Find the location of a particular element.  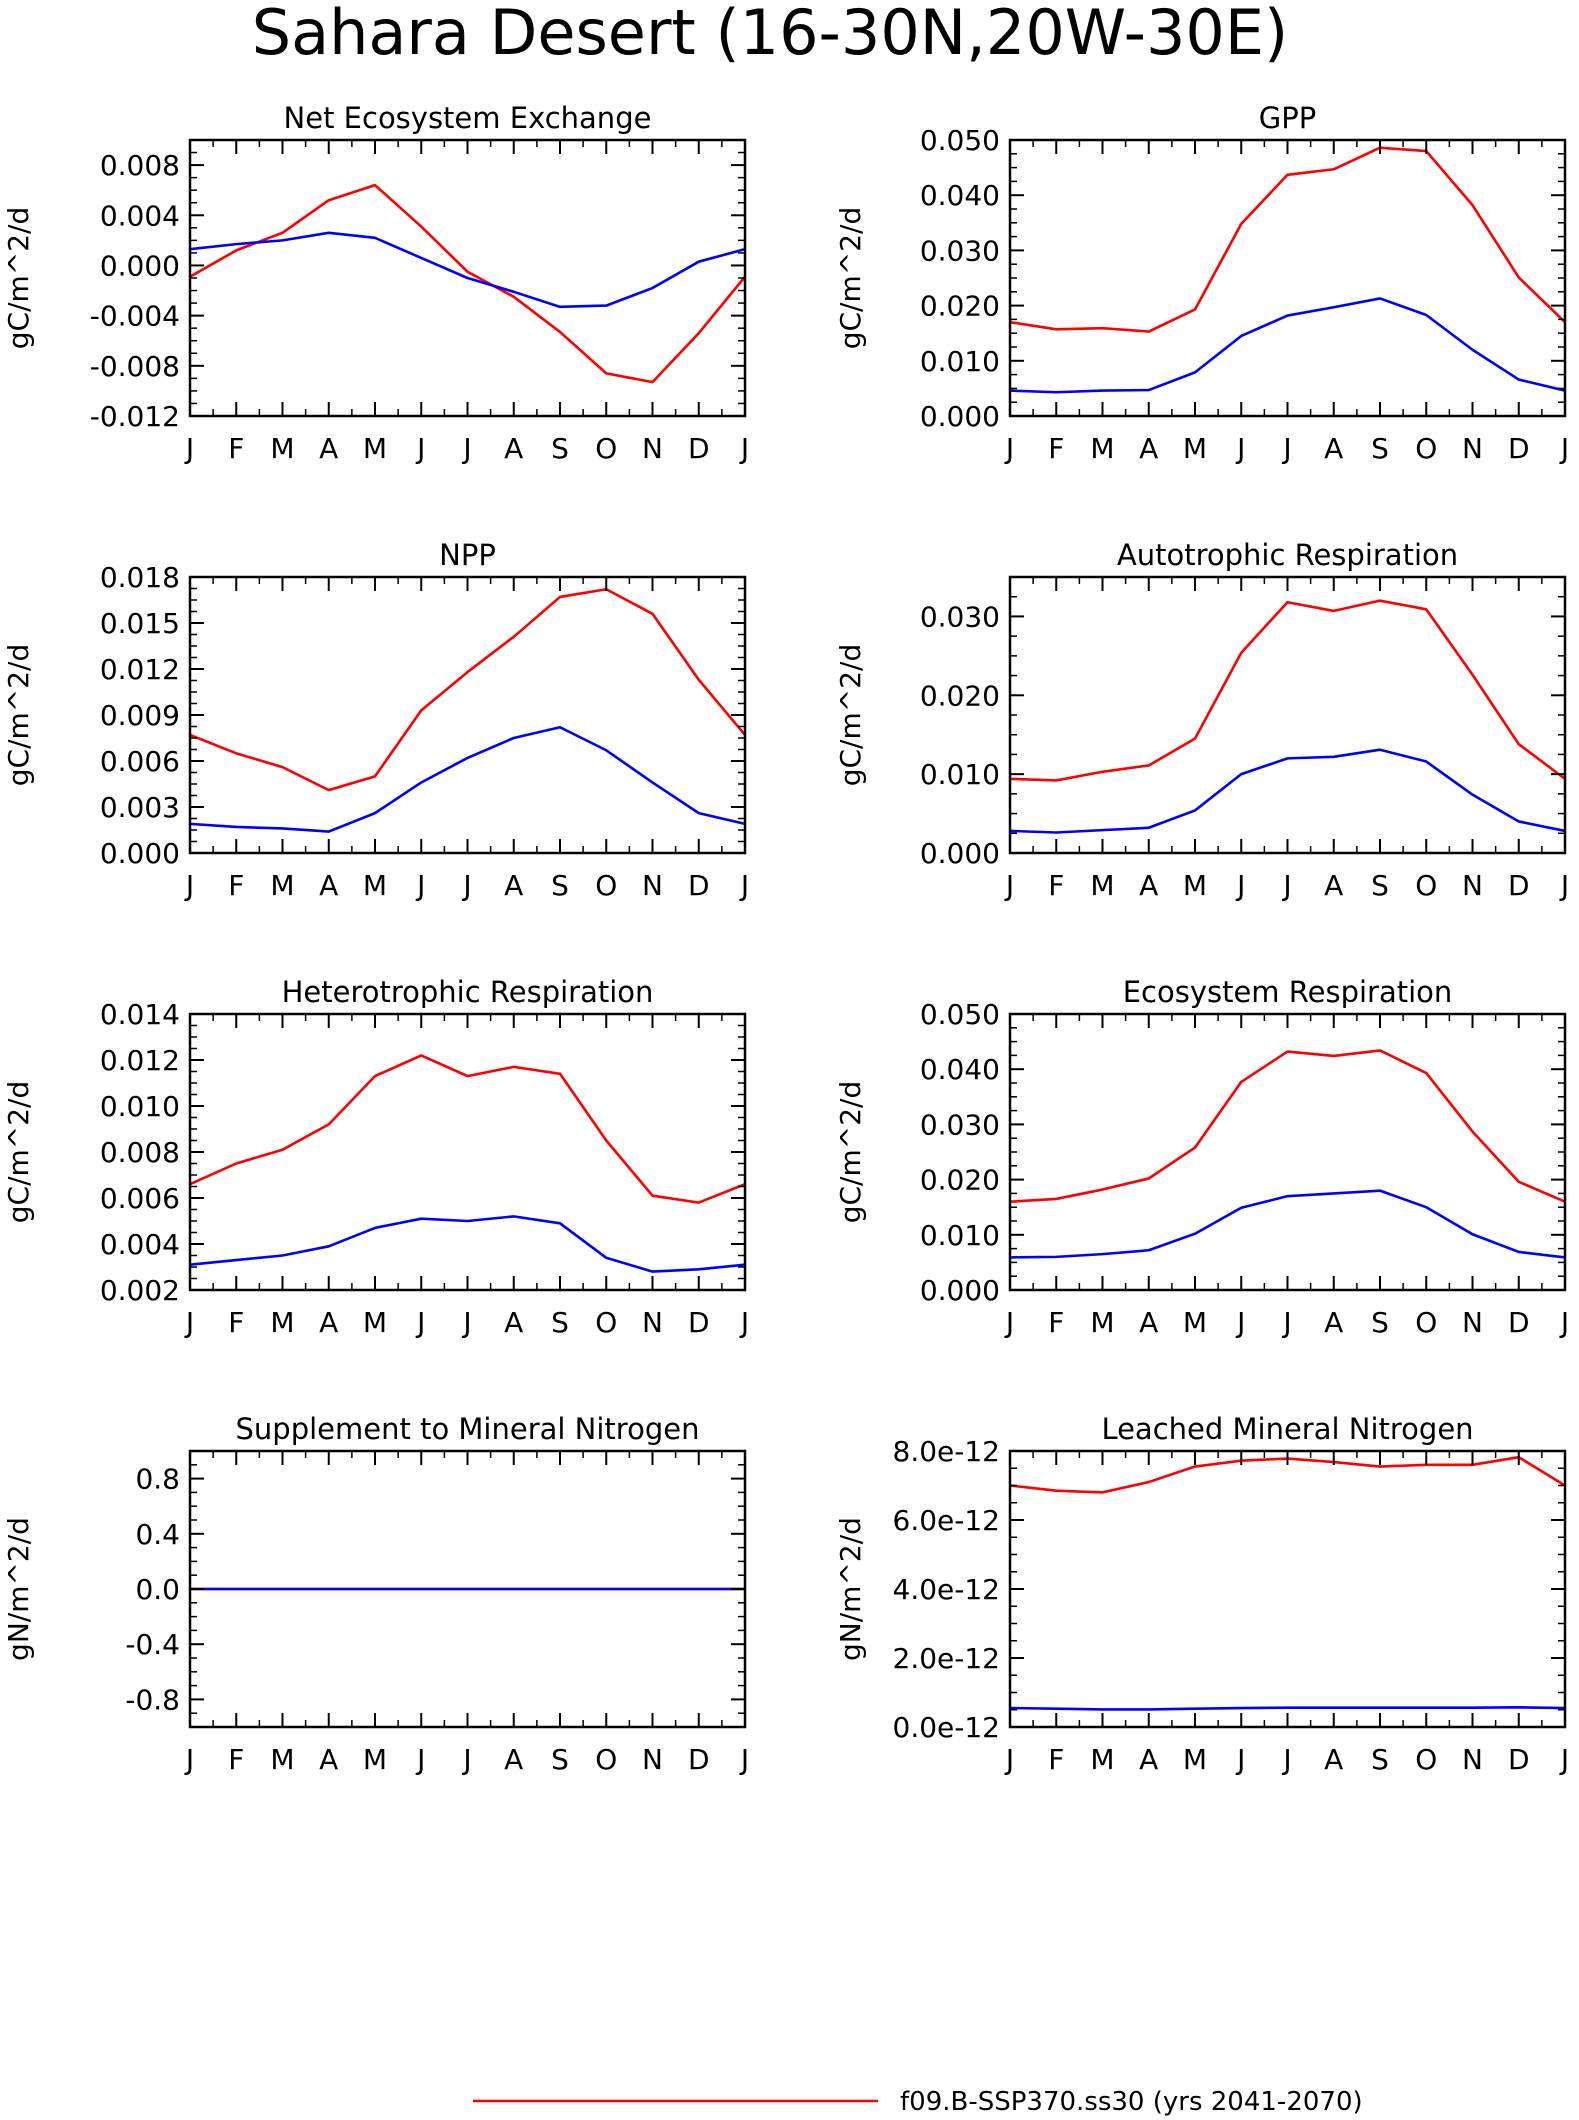

y-tick-label: 0.009 is located at coordinates (140, 715).